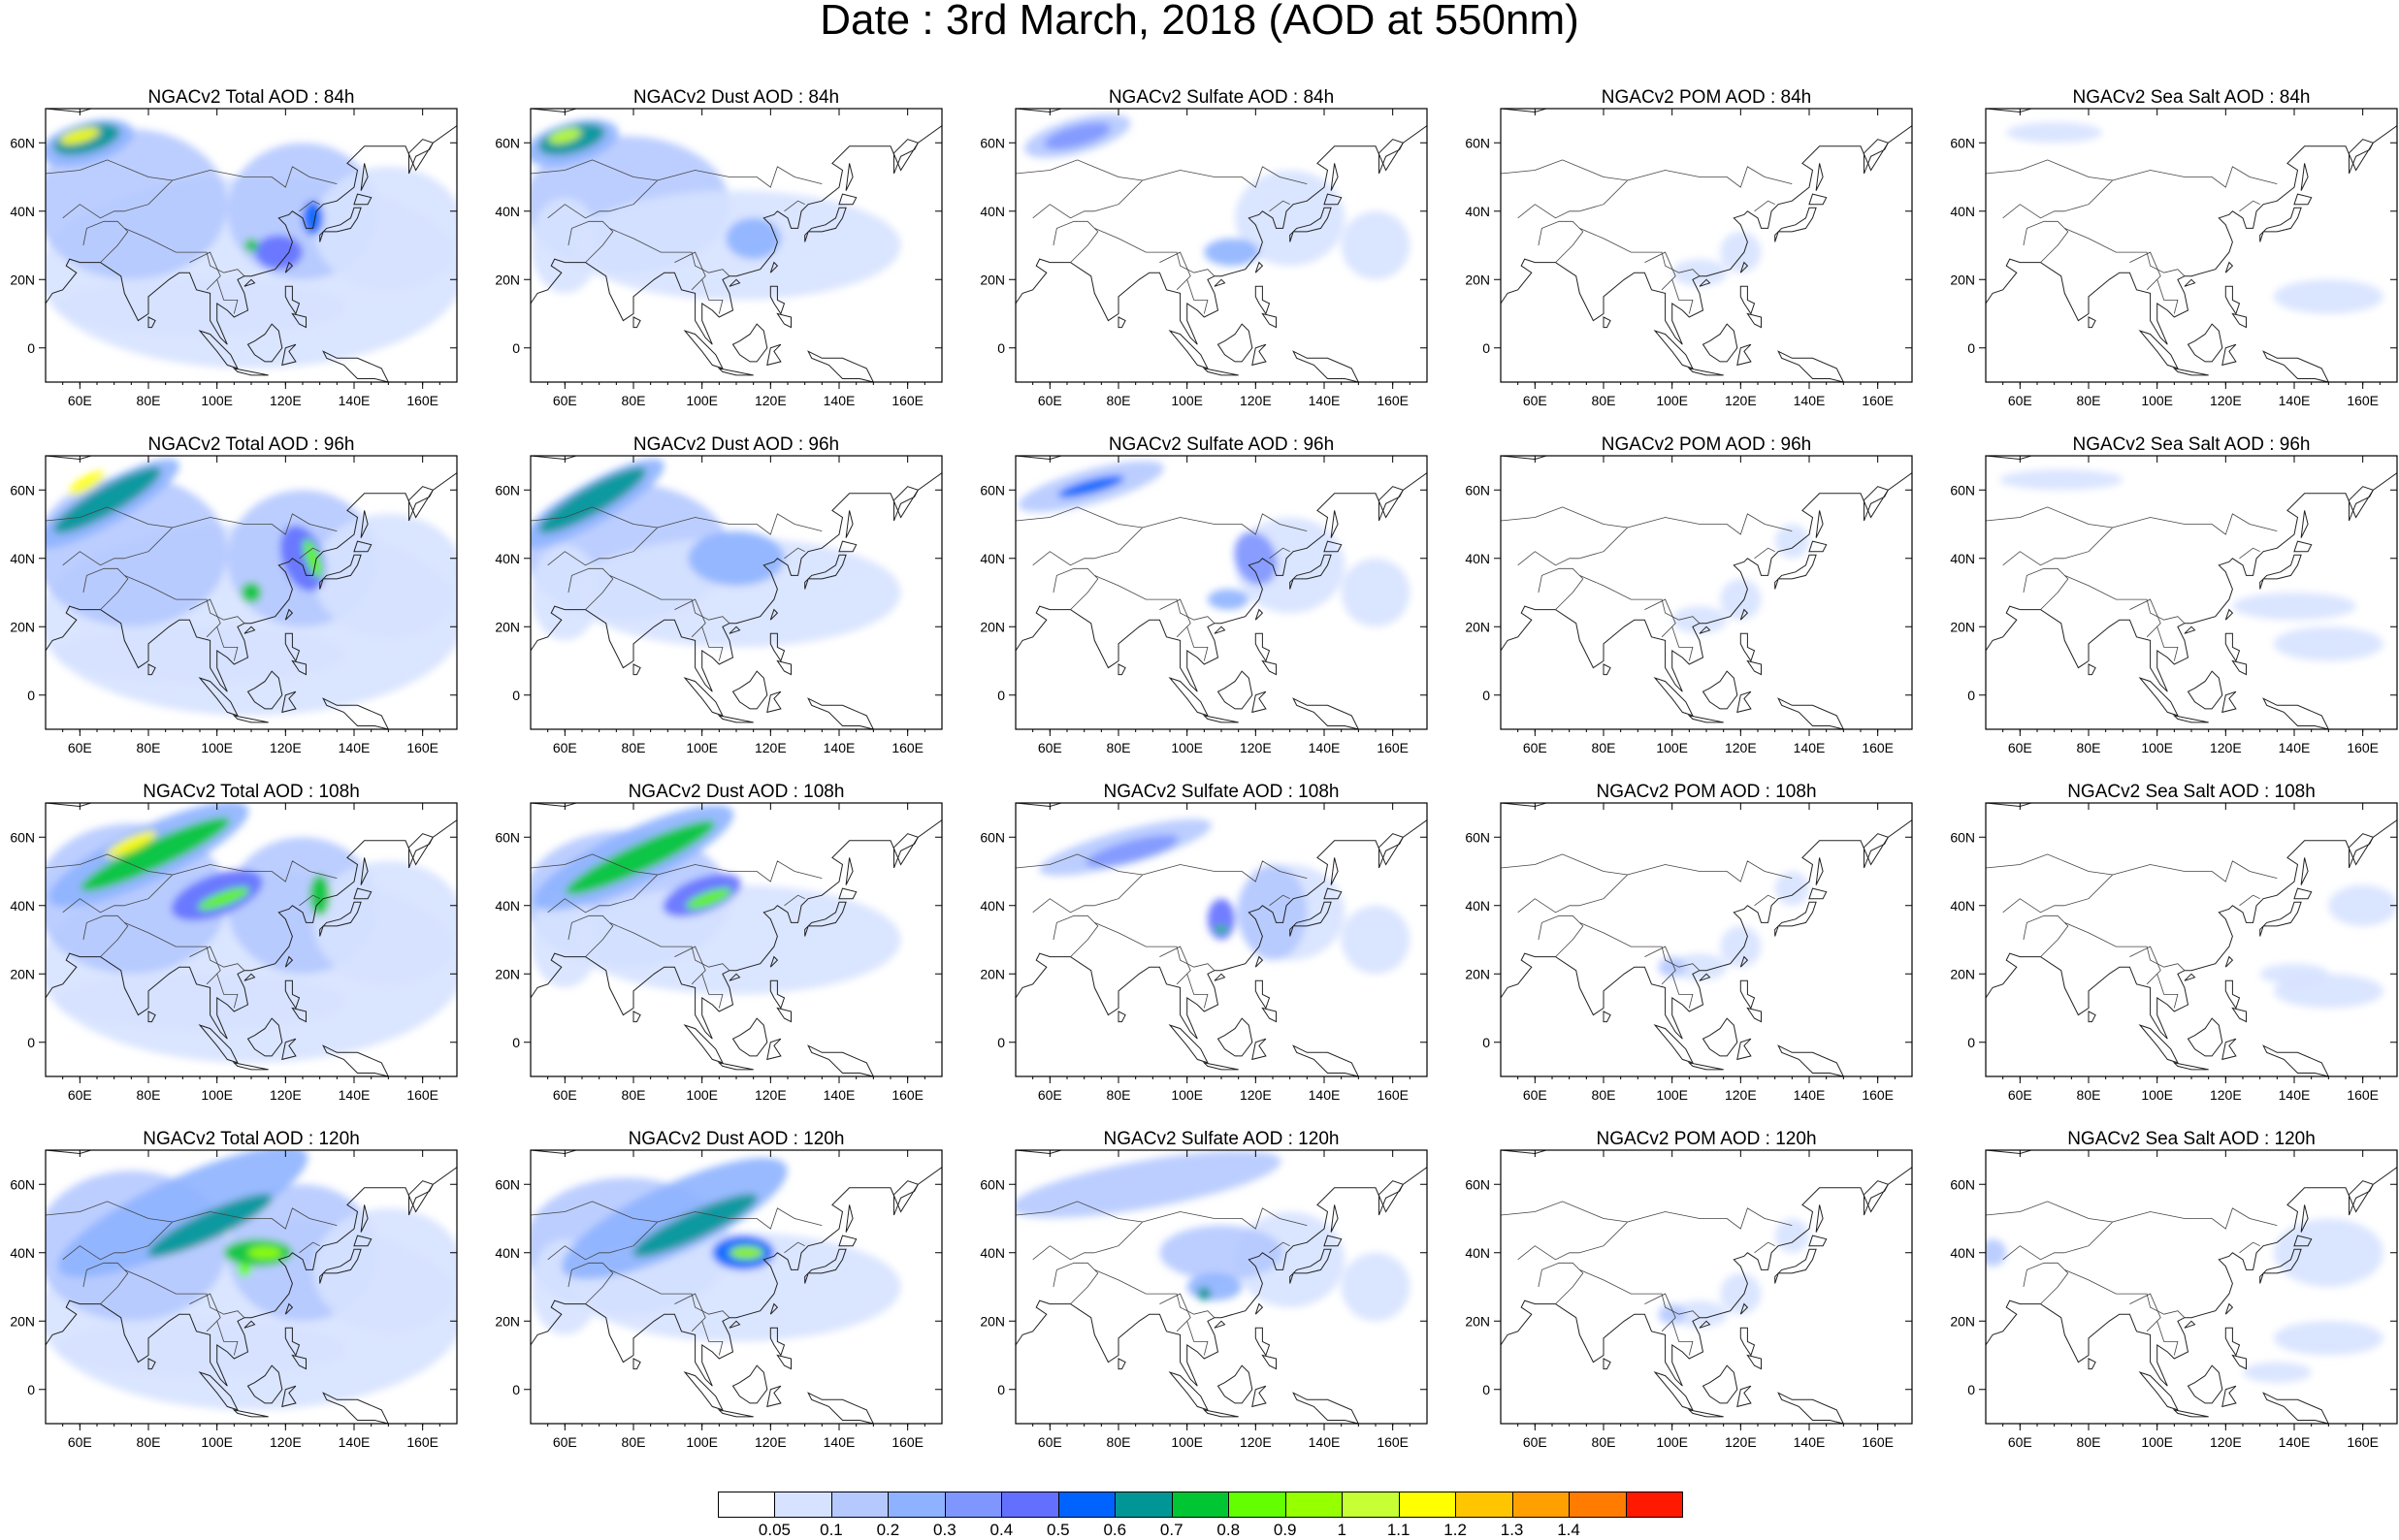  Describe the element at coordinates (1486, 1042) in the screenshot. I see `lat-tick-label: 0` at that location.